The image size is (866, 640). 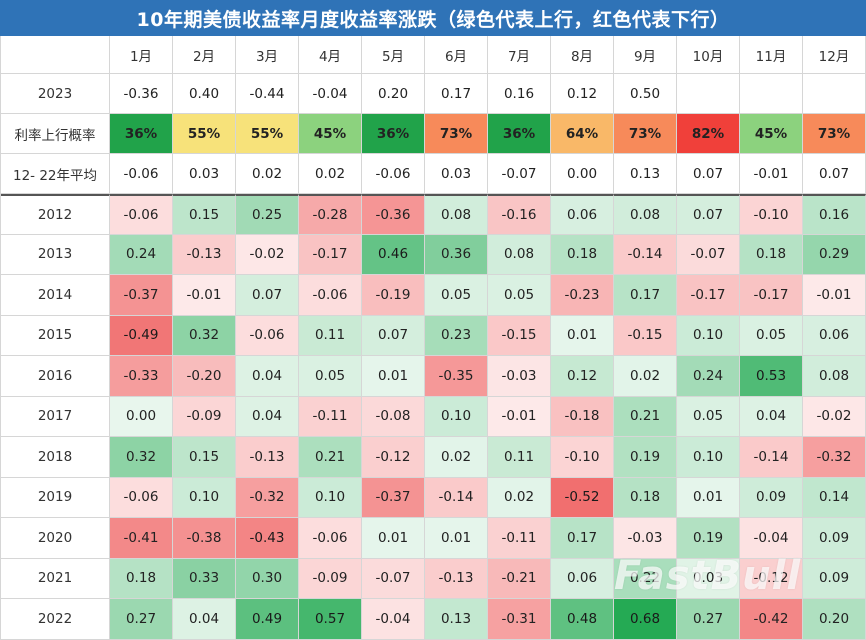 What do you see at coordinates (708, 376) in the screenshot?
I see `heatmap-cell: 0.24` at bounding box center [708, 376].